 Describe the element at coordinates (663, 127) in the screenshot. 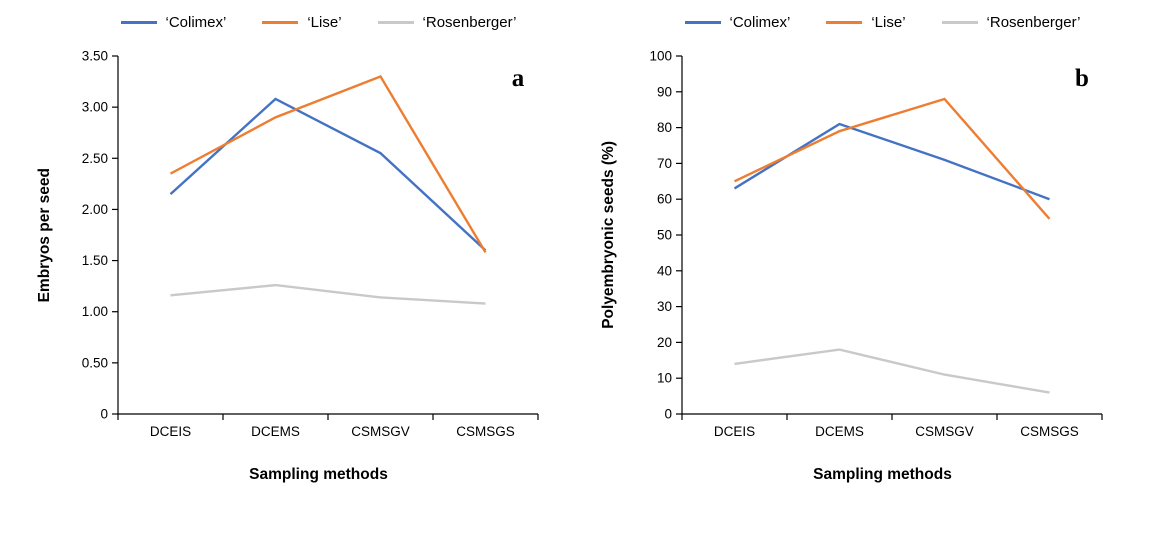

I see `y-tick-label: 80` at that location.